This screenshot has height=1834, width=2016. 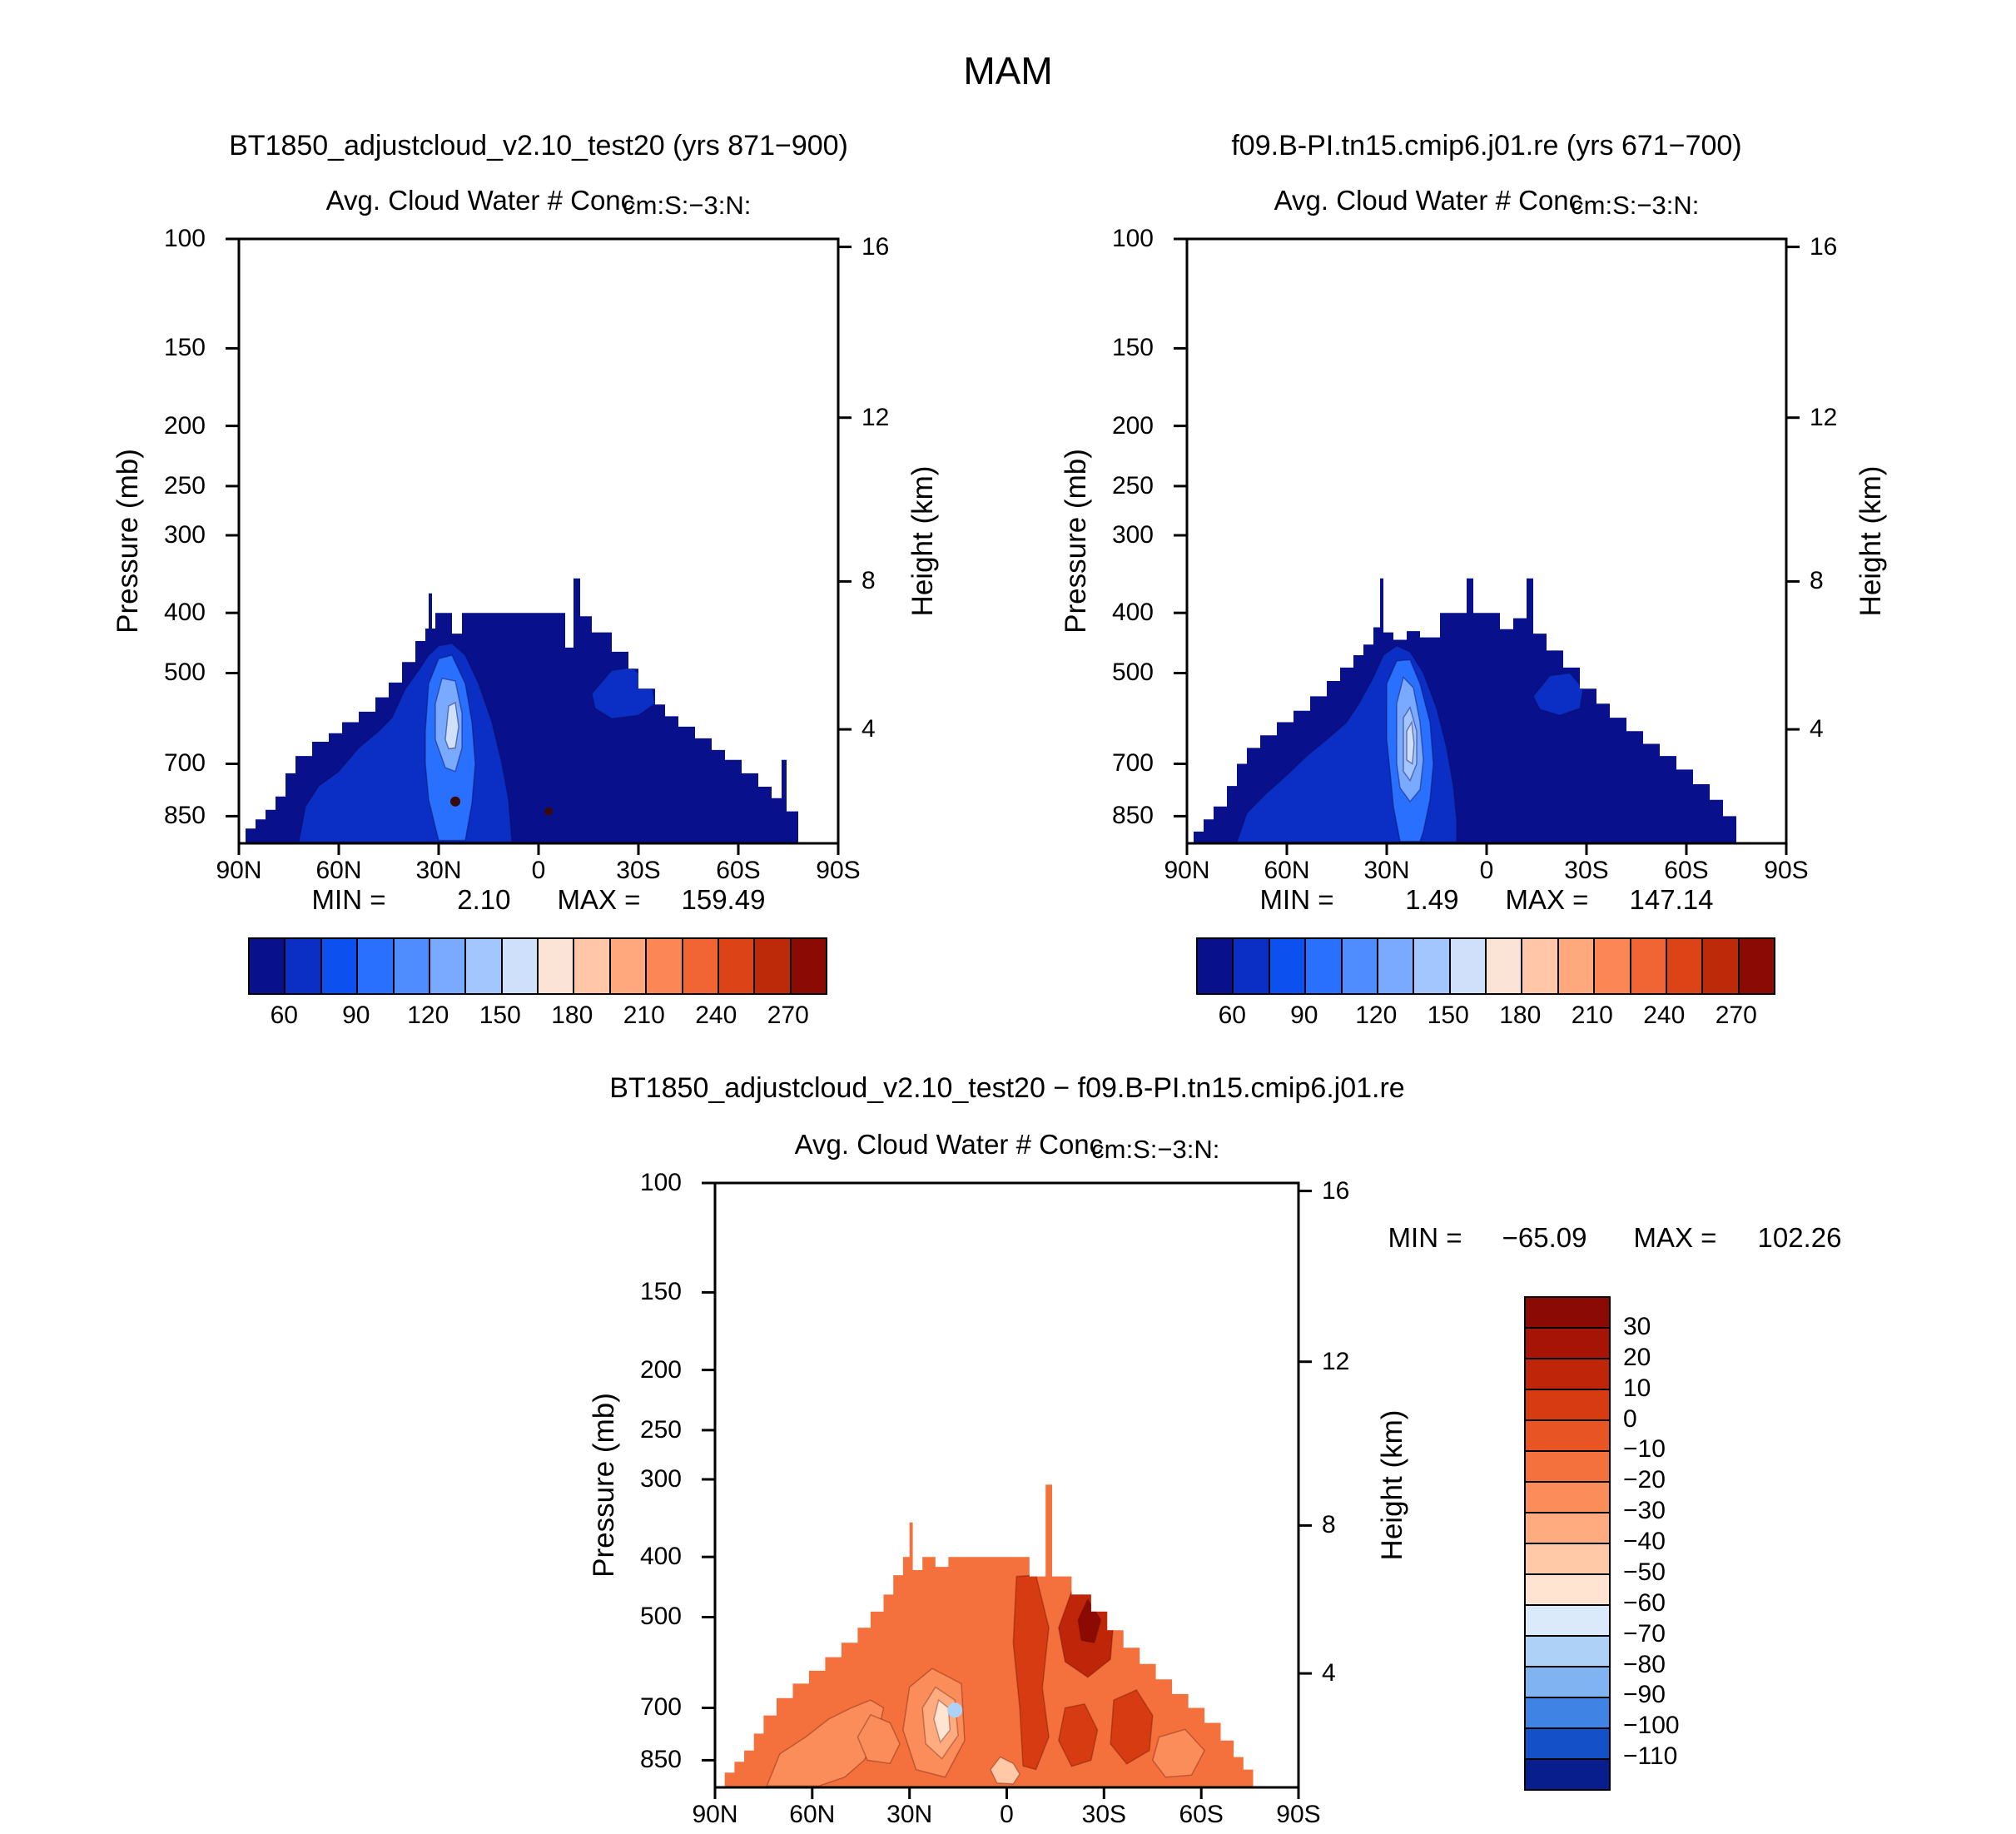 What do you see at coordinates (1296, 899) in the screenshot?
I see `panel2-min-label: MIN =` at bounding box center [1296, 899].